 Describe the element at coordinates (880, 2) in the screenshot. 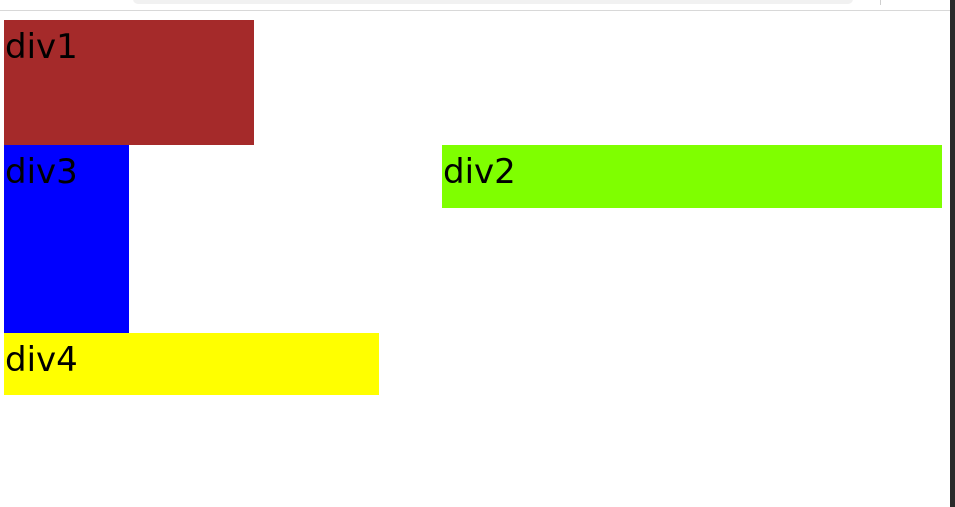

I see `toolbar-divider` at that location.